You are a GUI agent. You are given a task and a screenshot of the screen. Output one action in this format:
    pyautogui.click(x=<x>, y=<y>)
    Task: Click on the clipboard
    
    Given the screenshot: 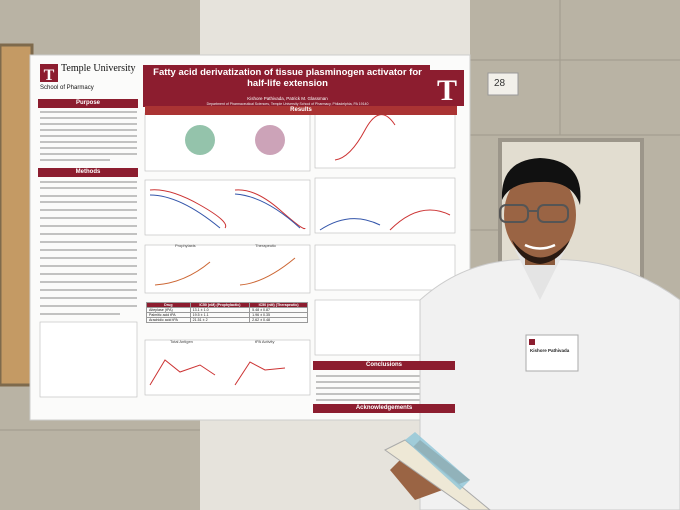 What is the action you would take?
    pyautogui.click(x=437, y=474)
    